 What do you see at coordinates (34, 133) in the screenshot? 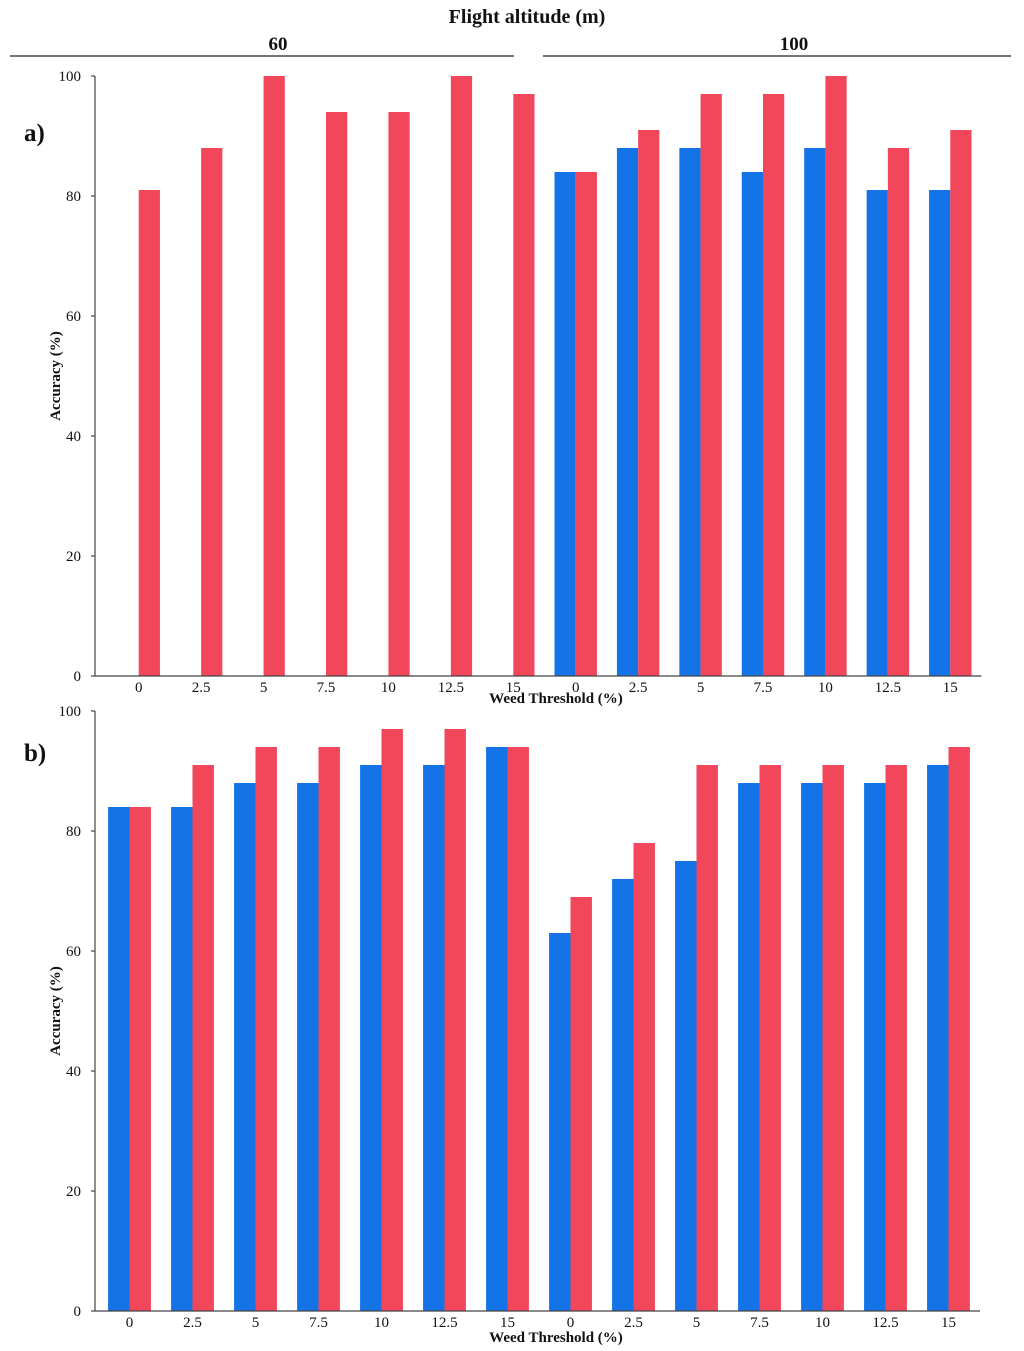
I see `panel-label: a)` at bounding box center [34, 133].